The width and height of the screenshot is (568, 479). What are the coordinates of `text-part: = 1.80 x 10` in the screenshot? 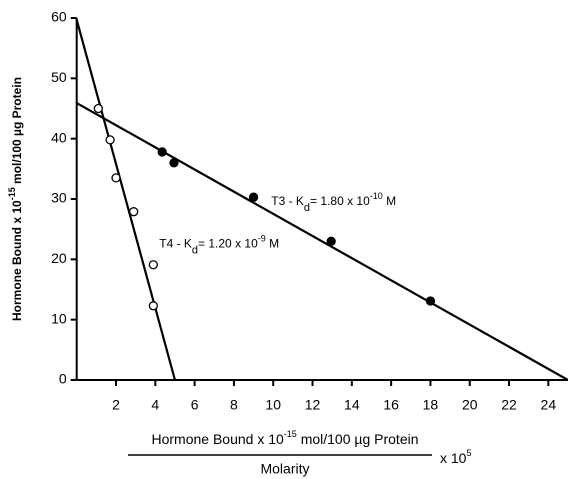 It's located at (340, 201).